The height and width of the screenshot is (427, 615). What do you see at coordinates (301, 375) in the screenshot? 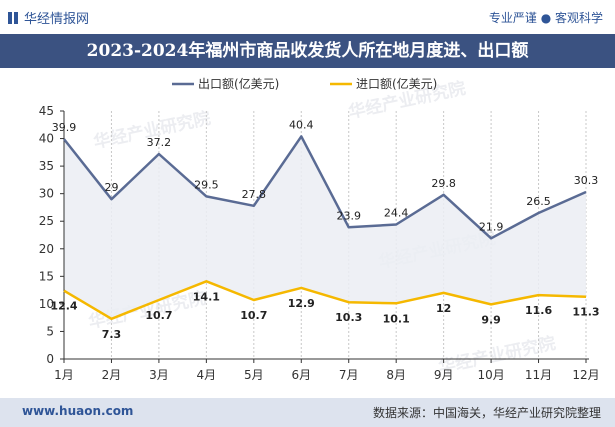
I see `x-tick-label: 6月` at bounding box center [301, 375].